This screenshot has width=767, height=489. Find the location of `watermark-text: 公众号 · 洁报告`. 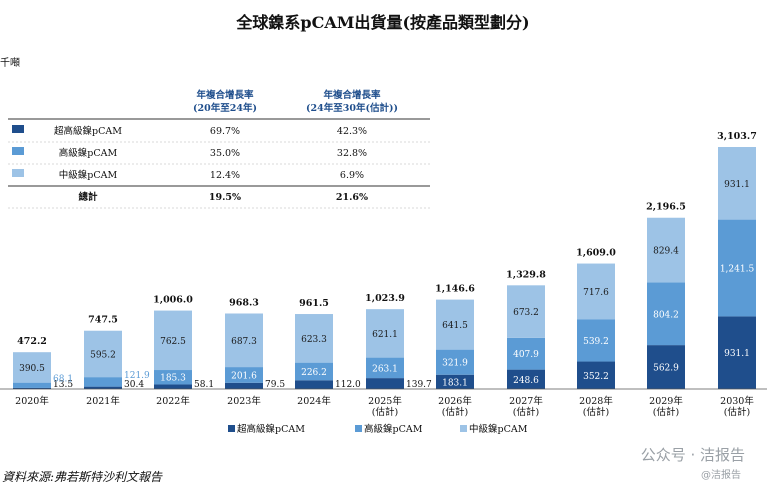

watermark-text: 公众号 · 洁报告 is located at coordinates (692, 455).